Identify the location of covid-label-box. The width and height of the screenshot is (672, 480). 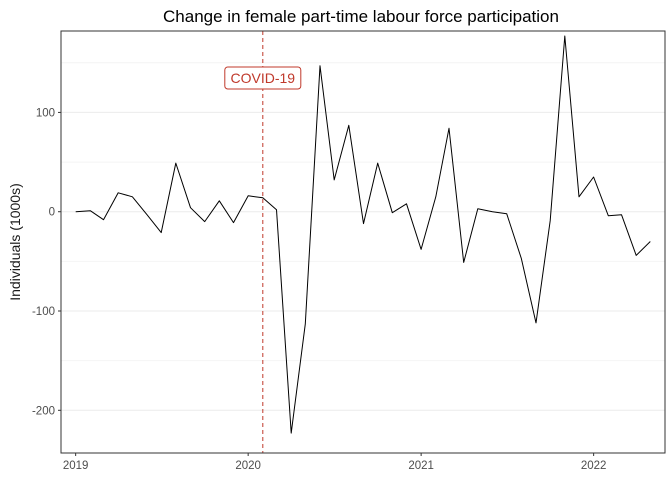
(263, 78).